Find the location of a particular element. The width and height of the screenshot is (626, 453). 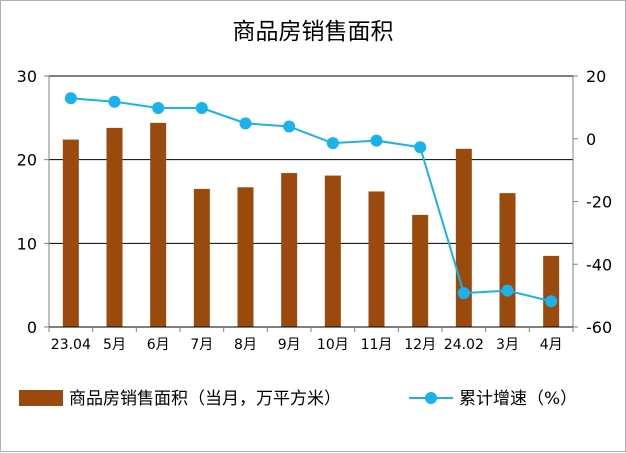

x-tick-label: 11月 is located at coordinates (377, 345).